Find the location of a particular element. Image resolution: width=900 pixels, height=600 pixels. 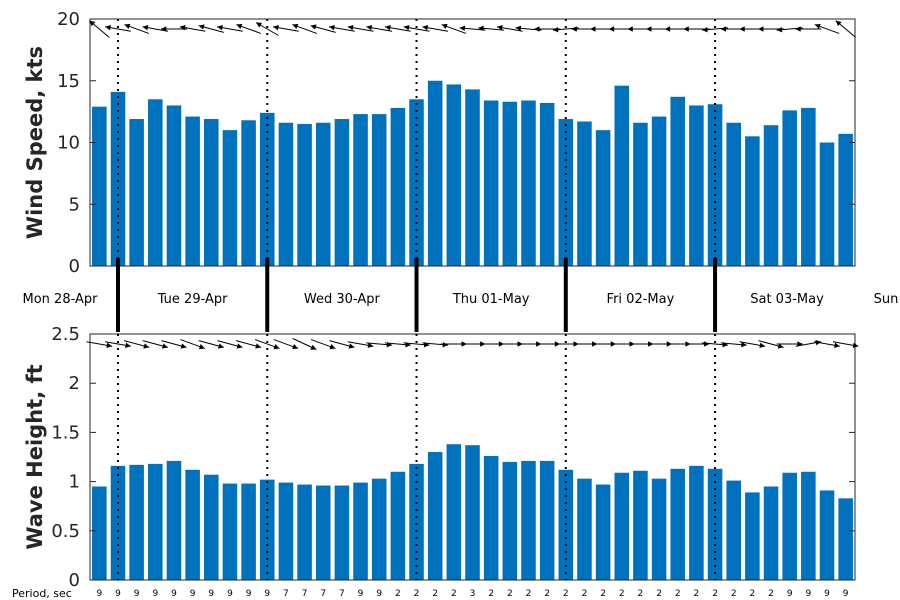

y-tick-label: 0 is located at coordinates (74, 266).